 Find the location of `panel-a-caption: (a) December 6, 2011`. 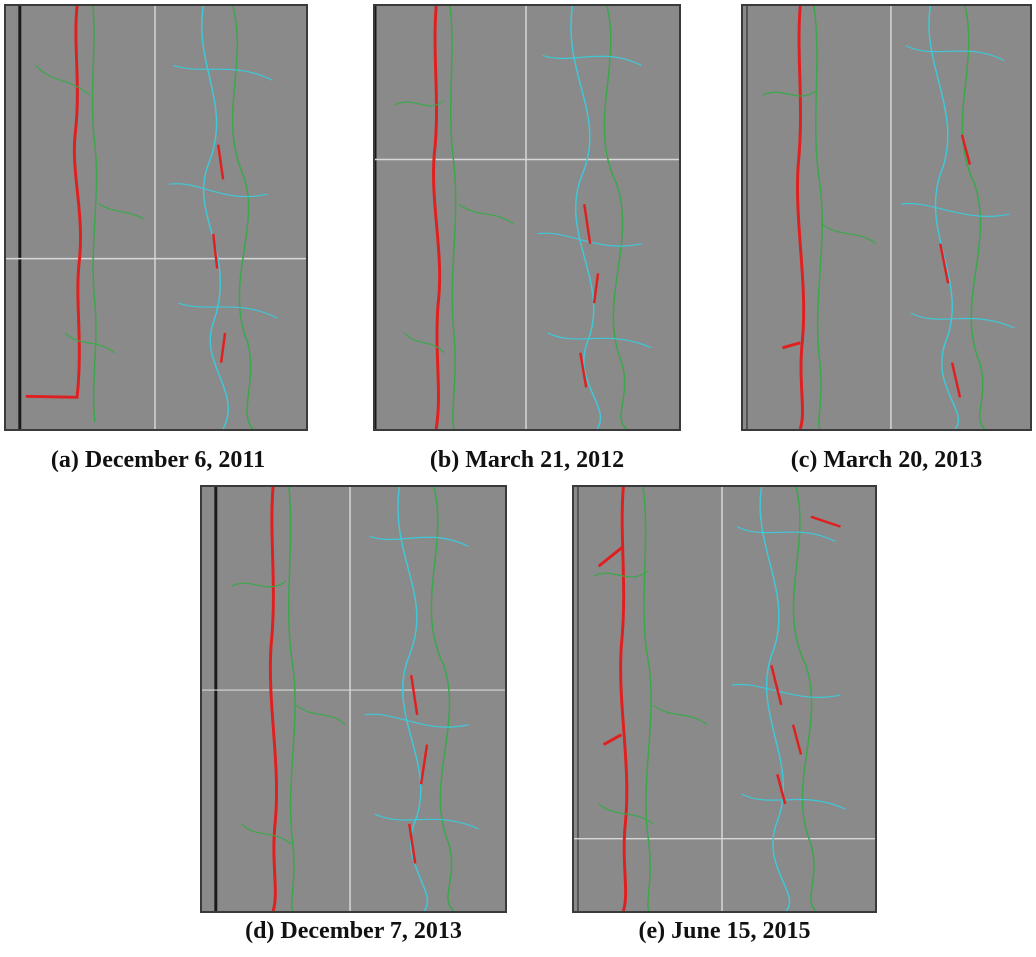

panel-a-caption: (a) December 6, 2011 is located at coordinates (158, 460).